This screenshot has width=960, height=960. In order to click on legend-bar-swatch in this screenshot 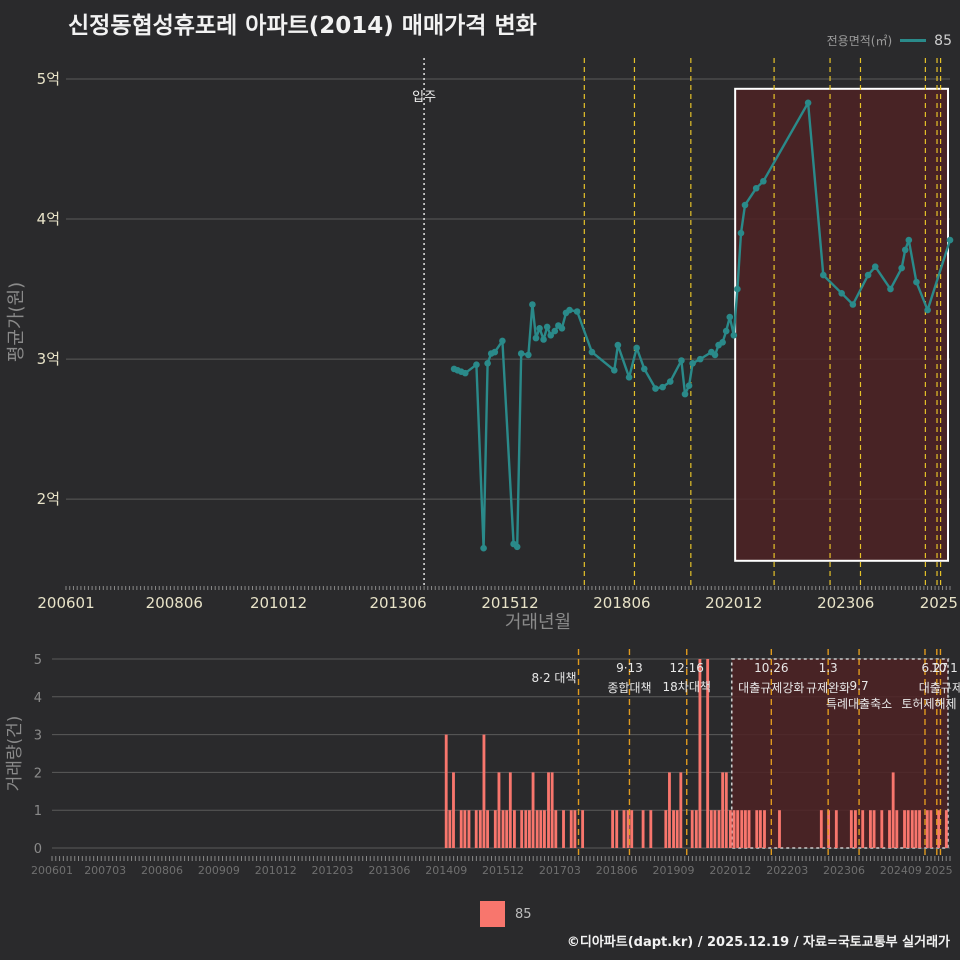, I will do `click(492, 914)`.